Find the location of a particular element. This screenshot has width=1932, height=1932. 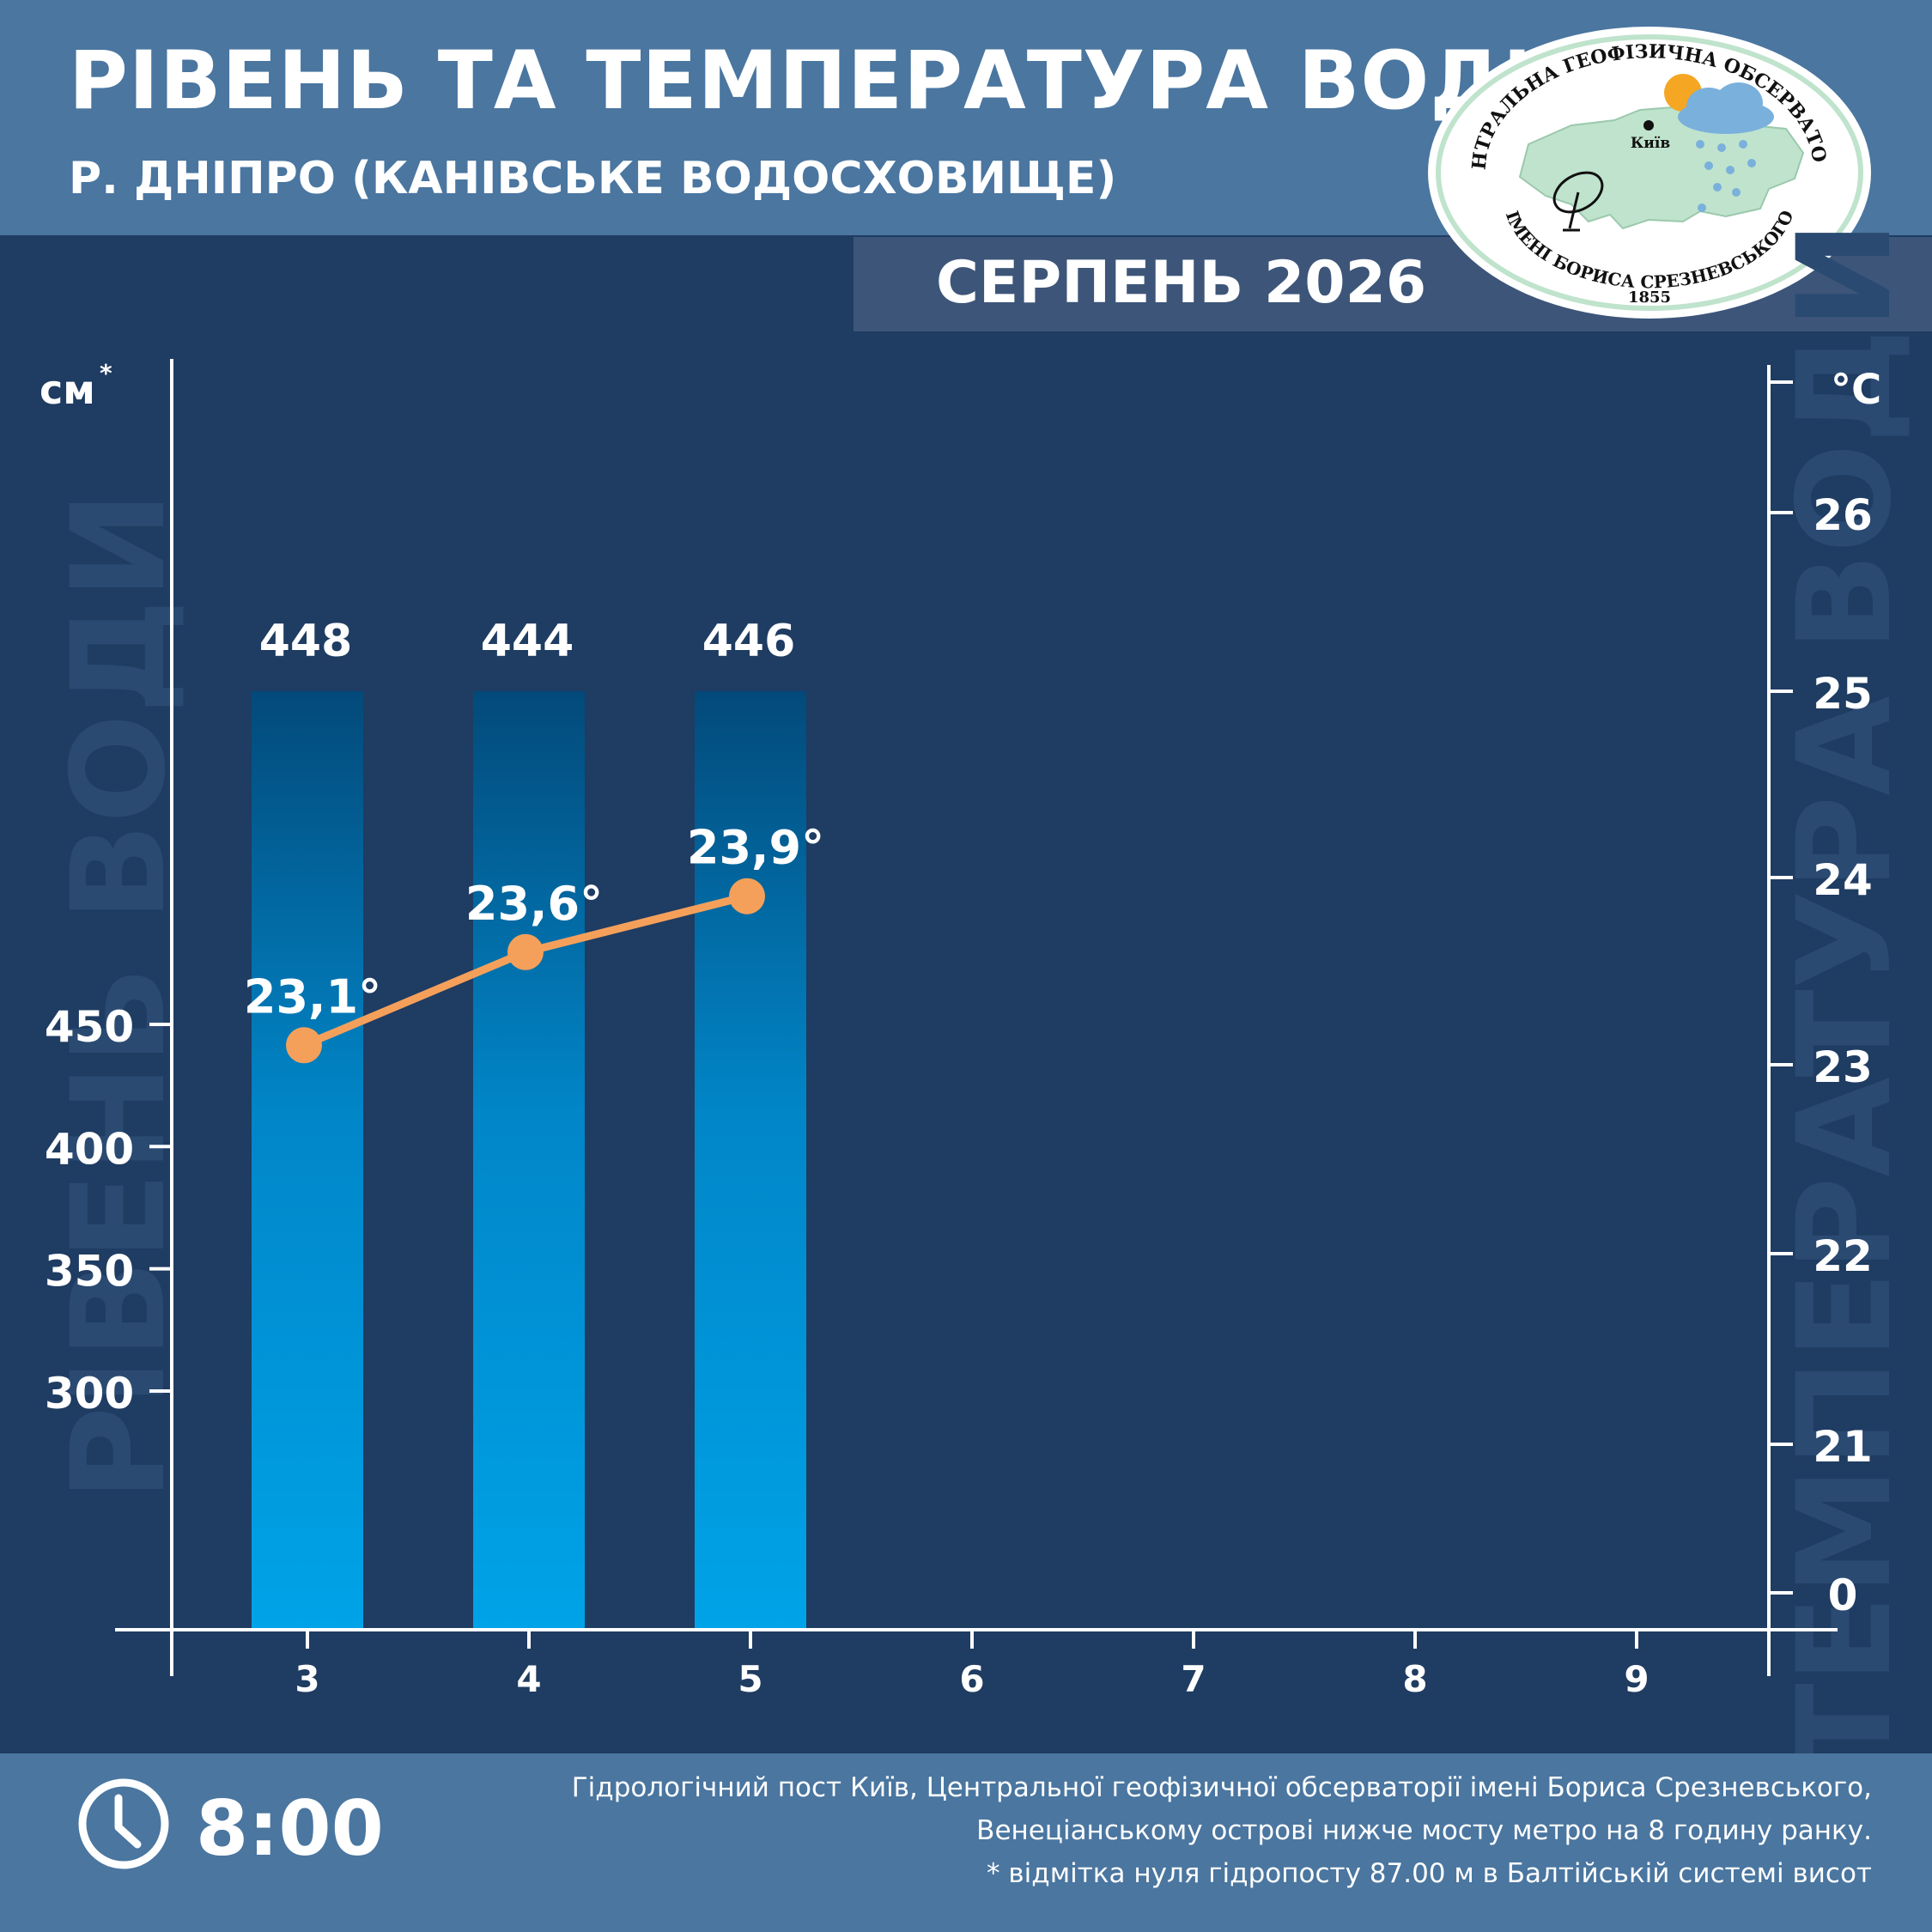

left-tick-label: 300 is located at coordinates (90, 1394).